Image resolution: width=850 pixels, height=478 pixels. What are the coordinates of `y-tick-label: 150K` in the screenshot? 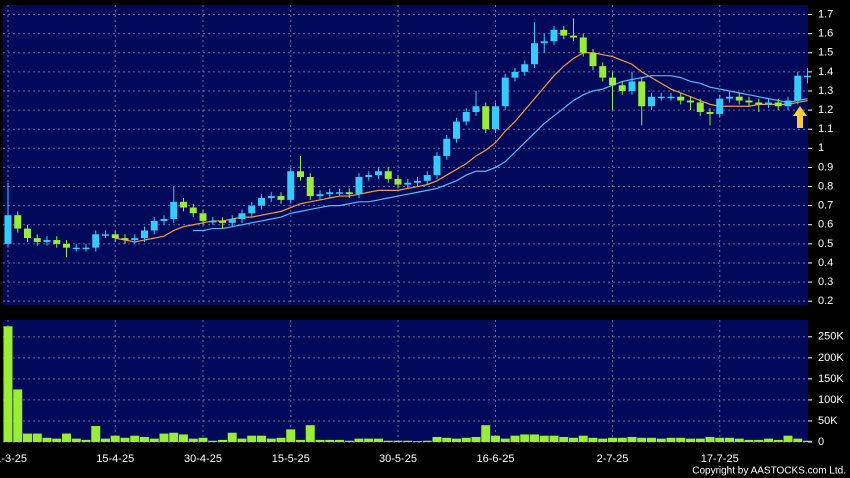 It's located at (831, 379).